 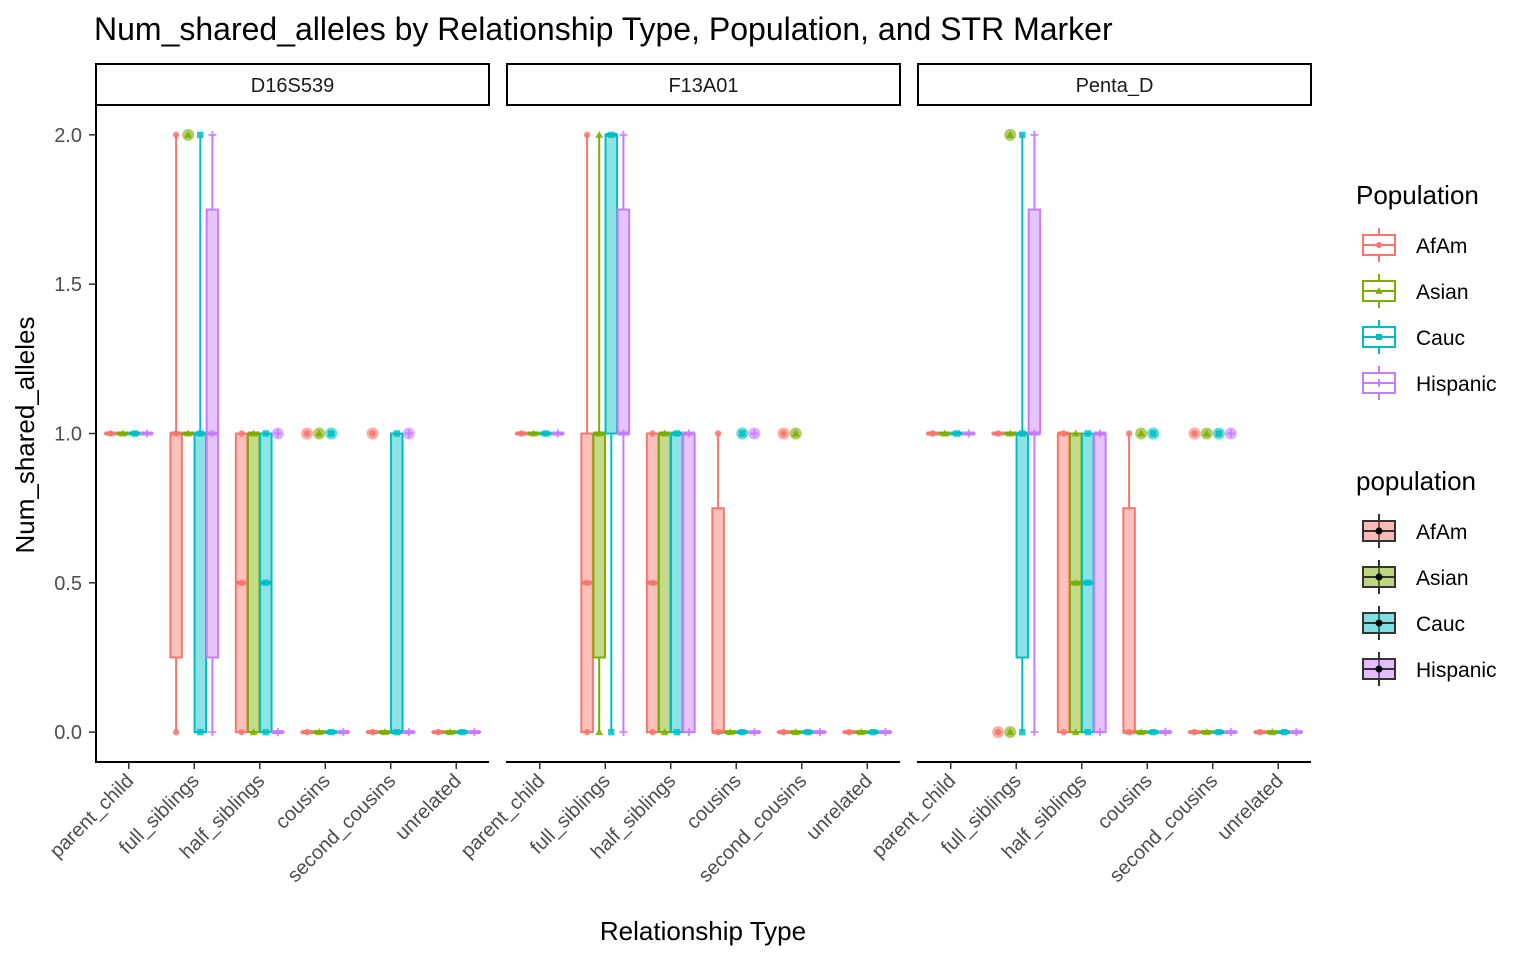 I want to click on box-penta-d-full-siblings-hispanic, so click(x=1034, y=433).